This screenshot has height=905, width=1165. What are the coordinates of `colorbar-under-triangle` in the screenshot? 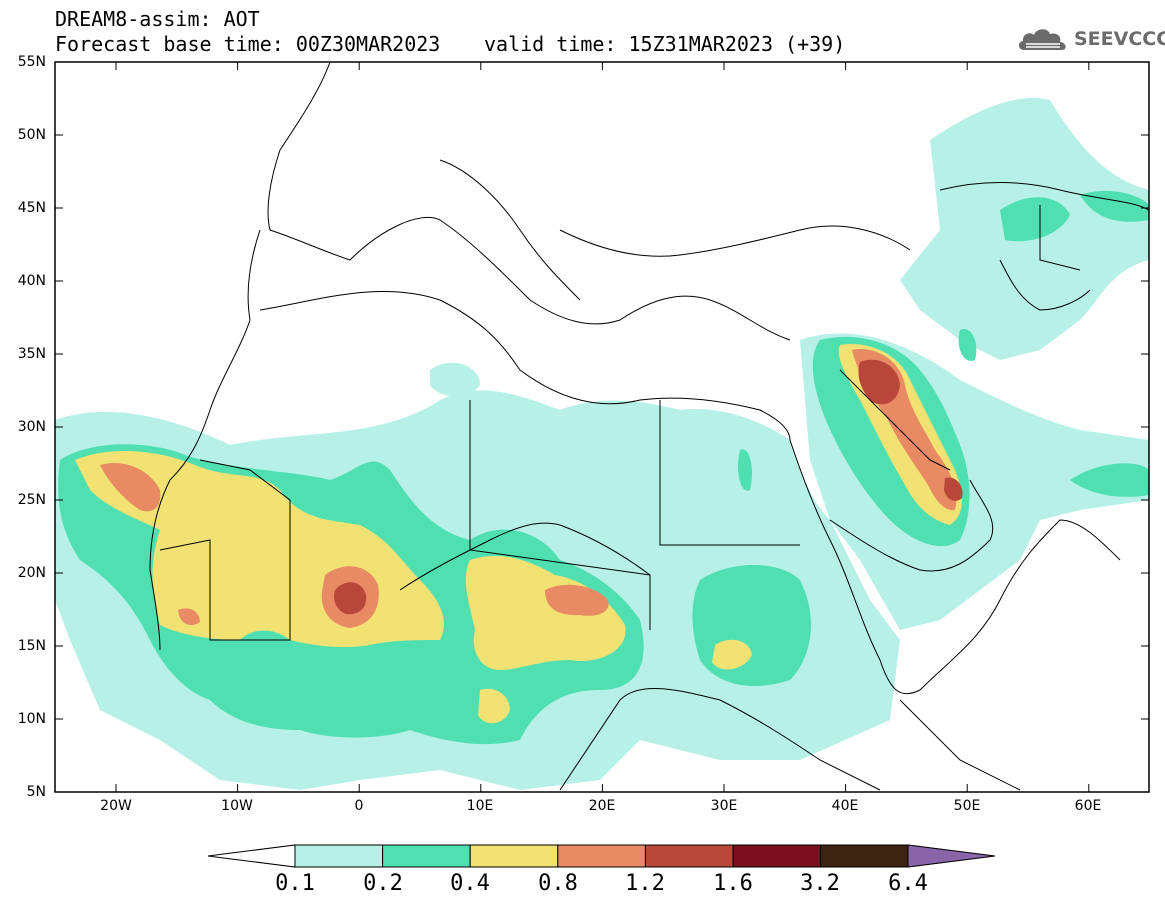 It's located at (251, 856).